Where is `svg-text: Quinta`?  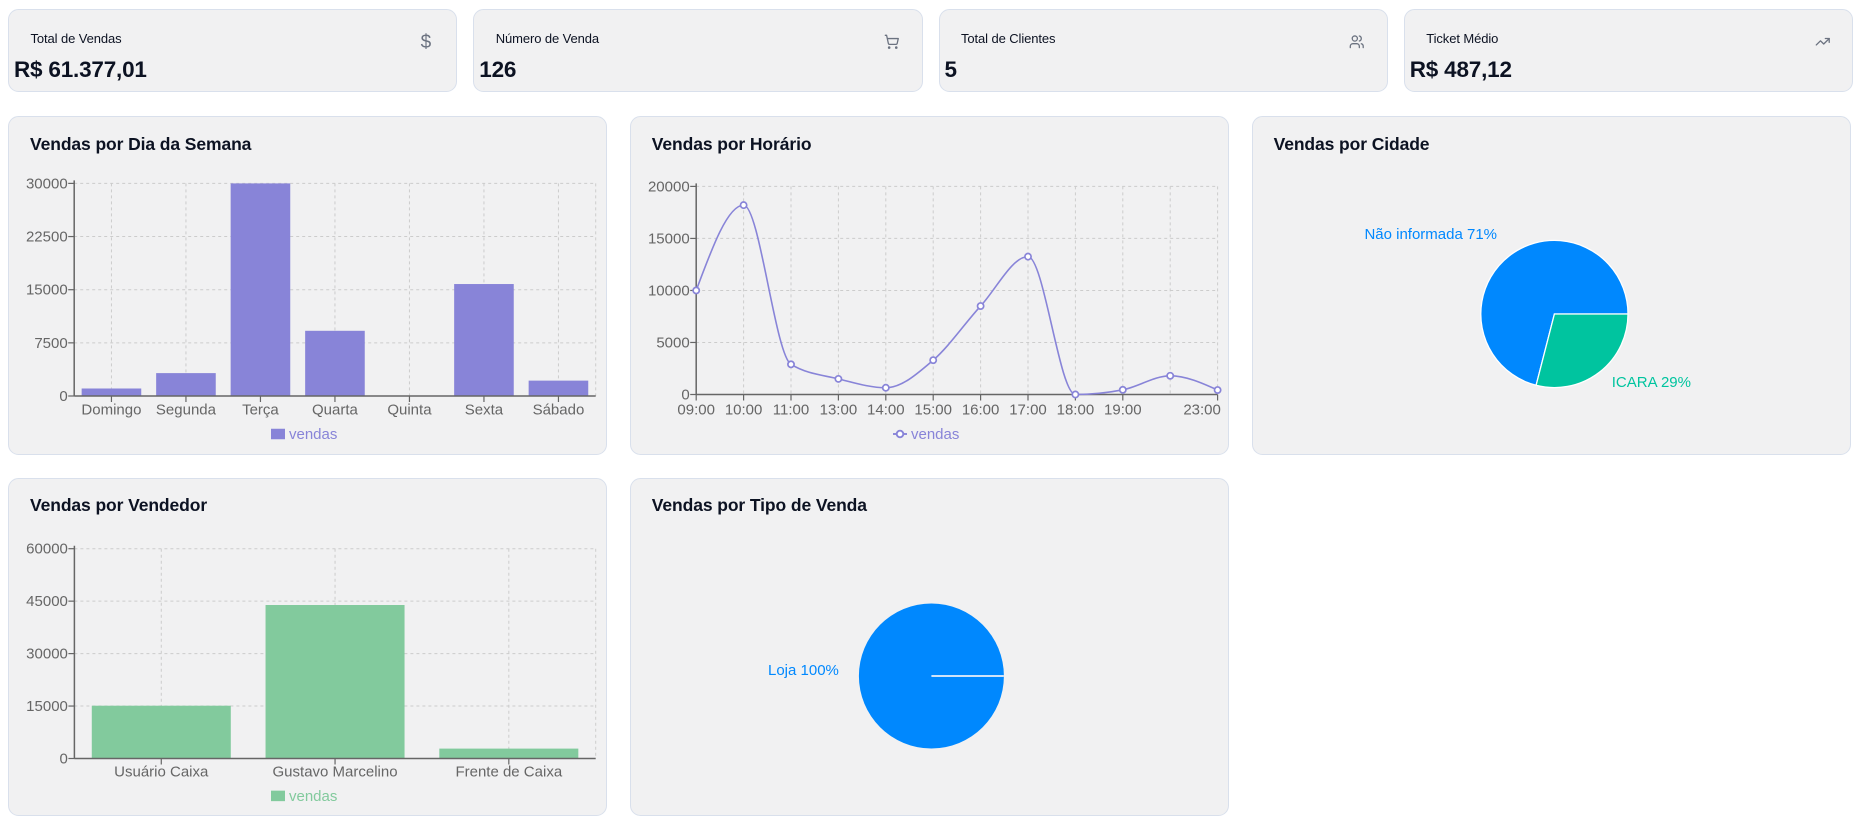
svg-text: Quinta is located at coordinates (409, 409).